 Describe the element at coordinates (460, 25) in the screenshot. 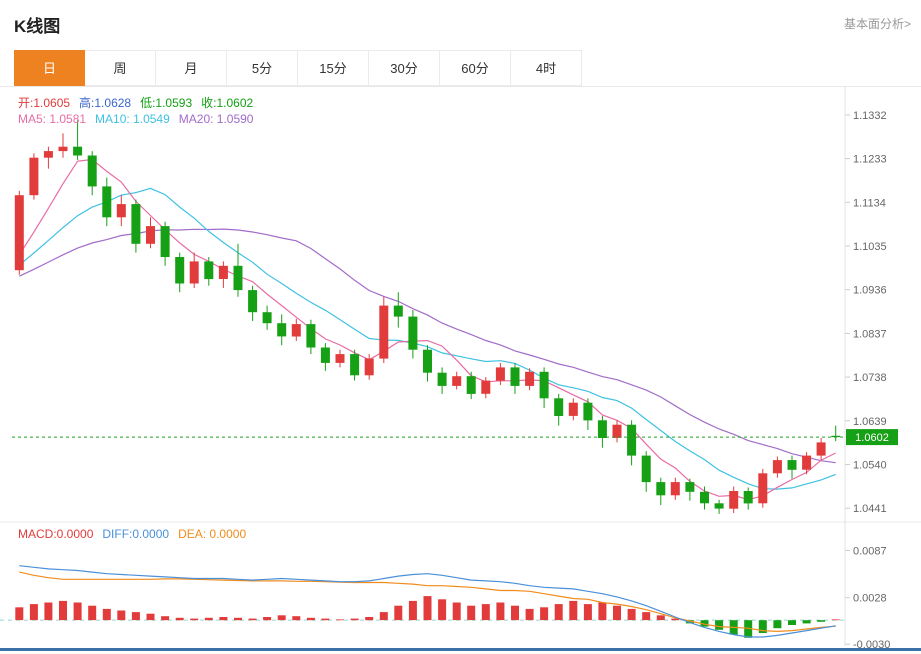

I see `widget-header: K线图 基本面分析>` at that location.